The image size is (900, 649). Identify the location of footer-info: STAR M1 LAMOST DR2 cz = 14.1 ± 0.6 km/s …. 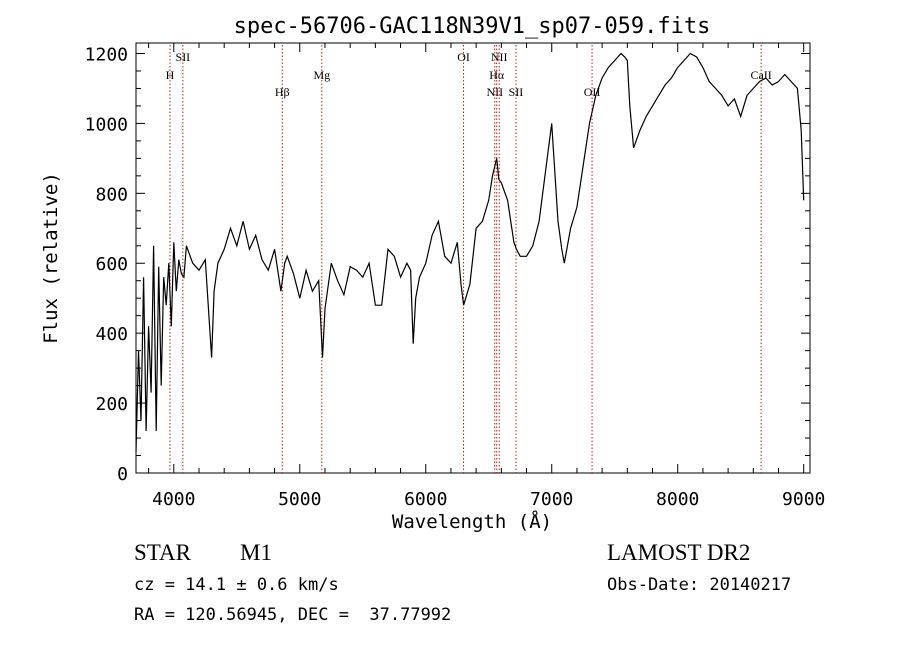
(462, 582).